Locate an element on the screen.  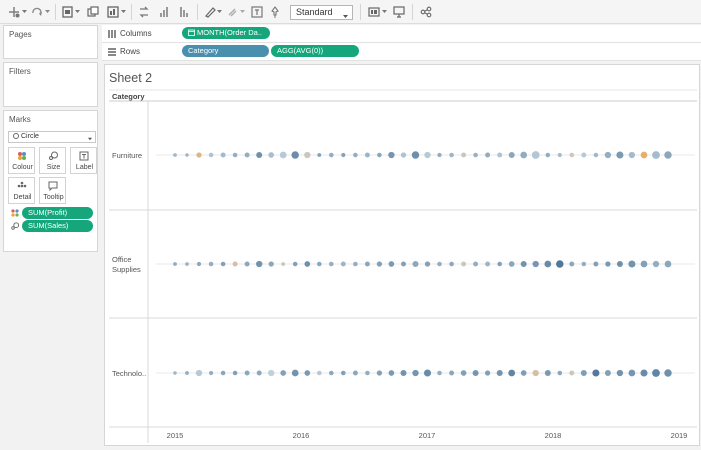
rows-pill-agg-avg: AGG(AVG(0)) is located at coordinates (315, 51).